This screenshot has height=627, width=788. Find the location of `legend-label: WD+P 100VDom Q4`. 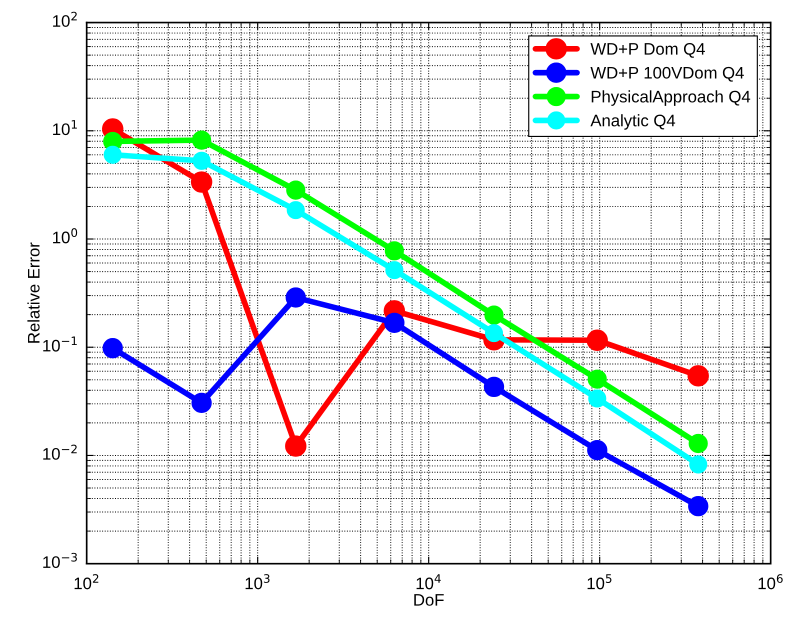

legend-label: WD+P 100VDom Q4 is located at coordinates (667, 74).